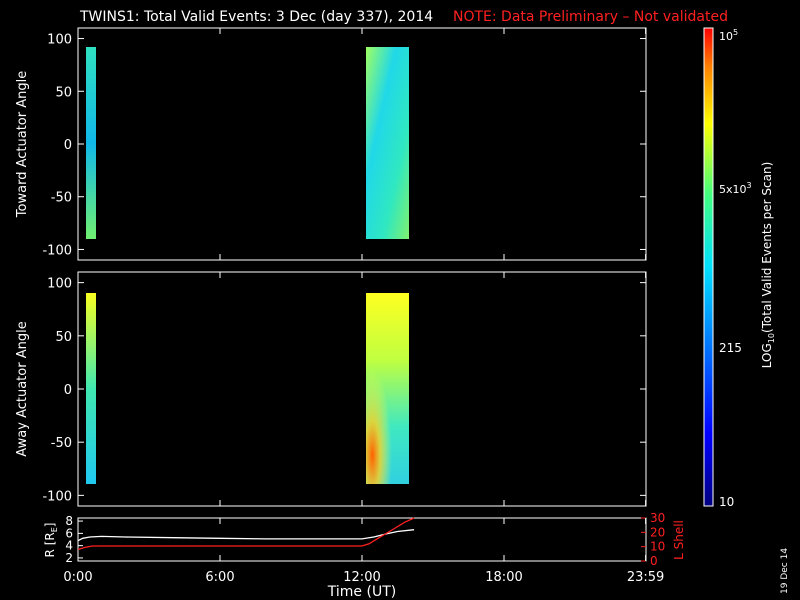  What do you see at coordinates (69, 533) in the screenshot?
I see `radius-tick-label: 6` at bounding box center [69, 533].